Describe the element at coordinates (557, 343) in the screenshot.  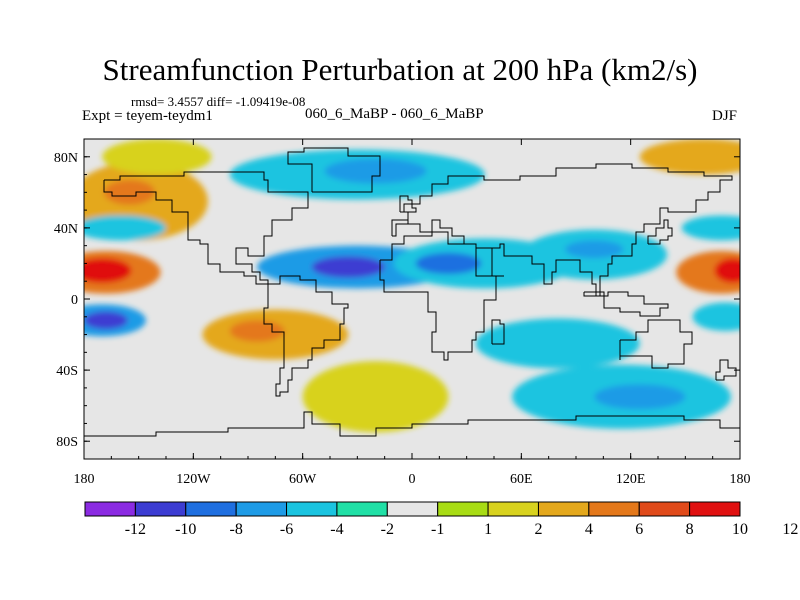
I see `contour-region-indian-ocean-south-negative` at that location.